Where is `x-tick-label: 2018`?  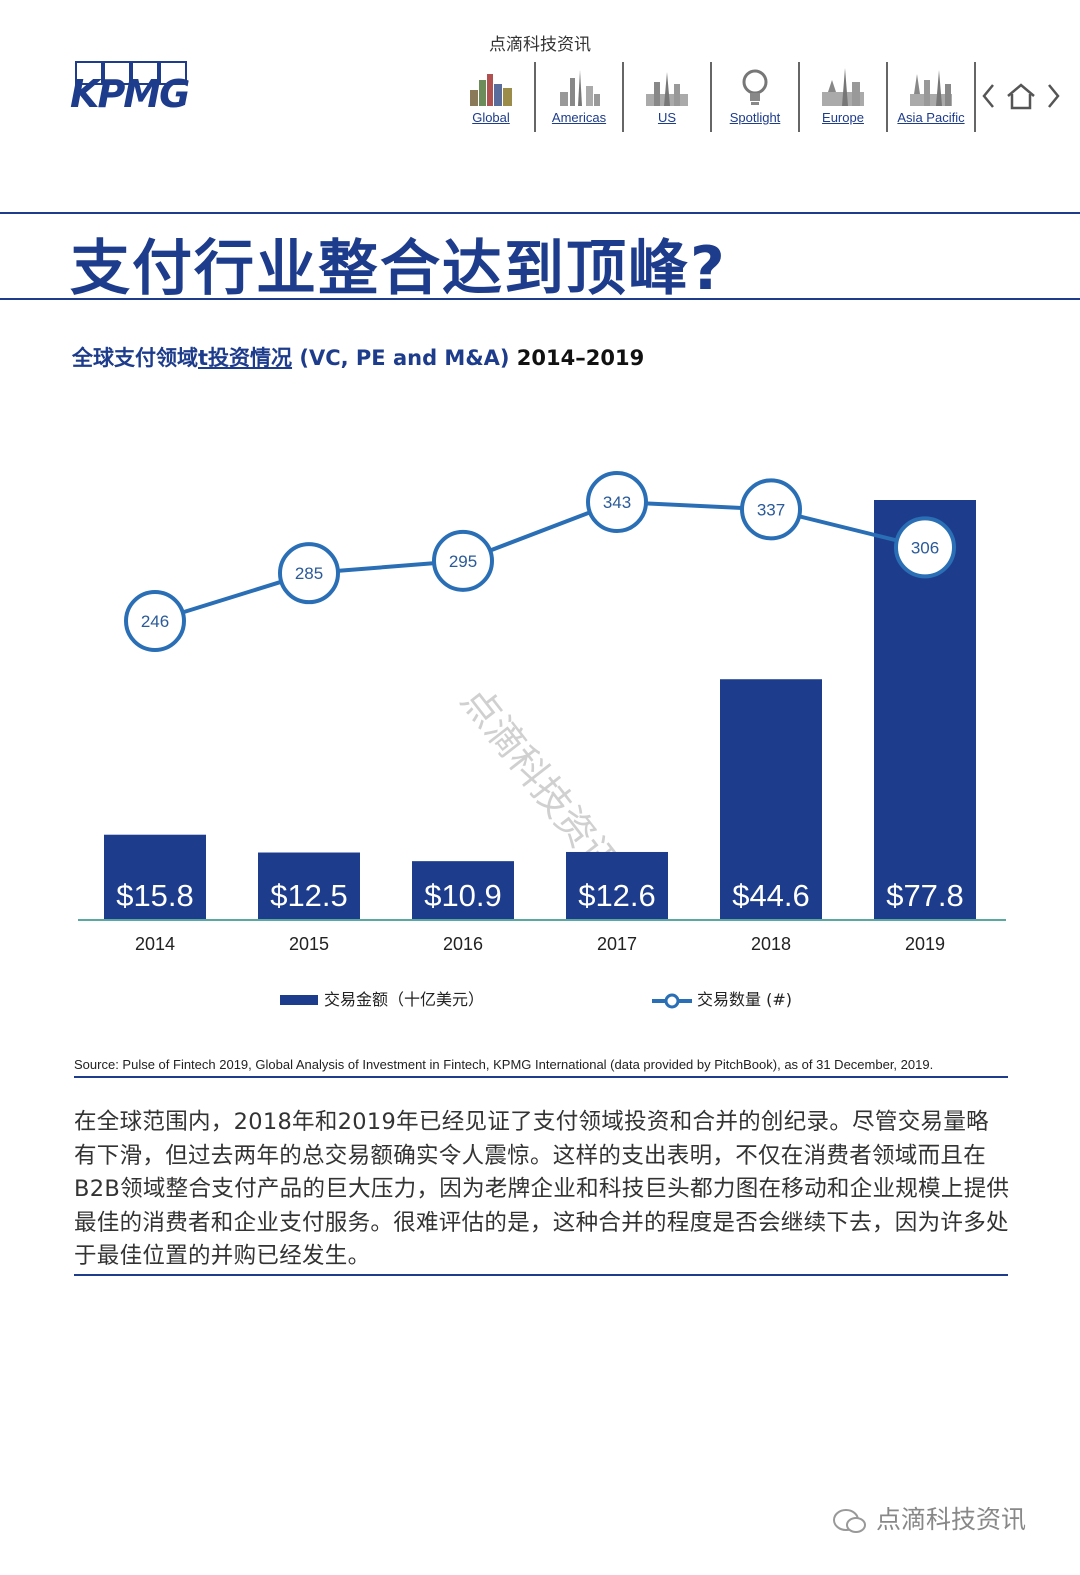 x-tick-label: 2018 is located at coordinates (771, 944).